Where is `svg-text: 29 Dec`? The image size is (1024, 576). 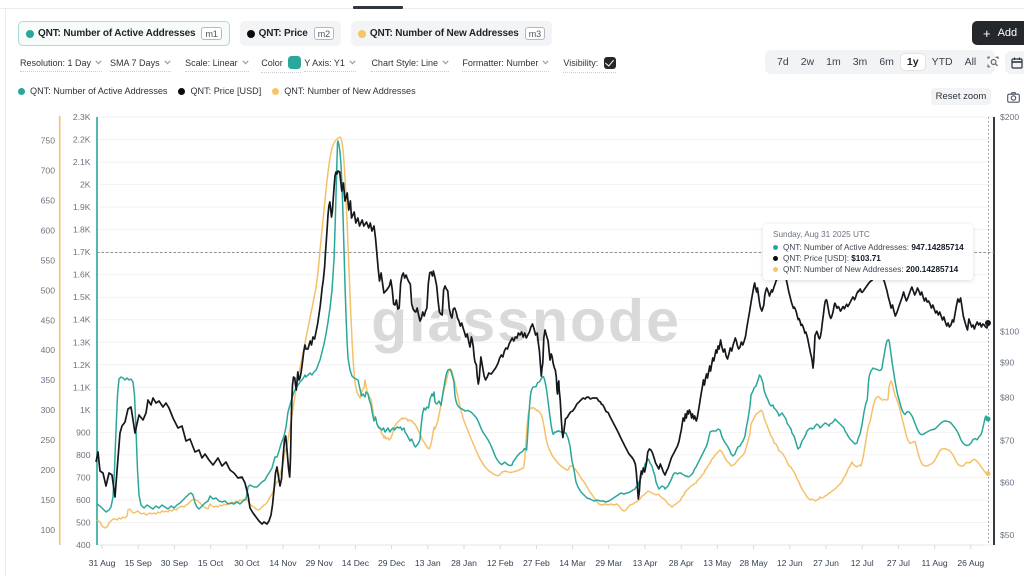
svg-text: 29 Dec is located at coordinates (392, 563).